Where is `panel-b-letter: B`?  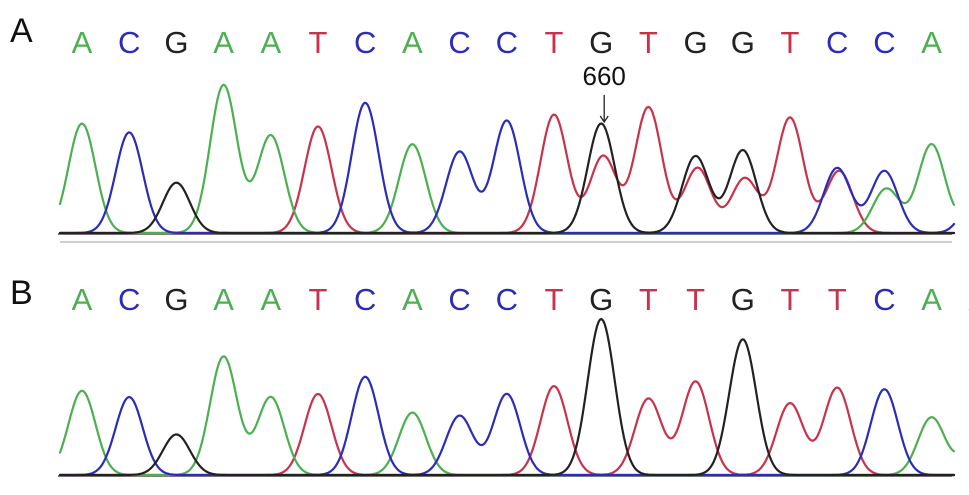
panel-b-letter: B is located at coordinates (21, 293).